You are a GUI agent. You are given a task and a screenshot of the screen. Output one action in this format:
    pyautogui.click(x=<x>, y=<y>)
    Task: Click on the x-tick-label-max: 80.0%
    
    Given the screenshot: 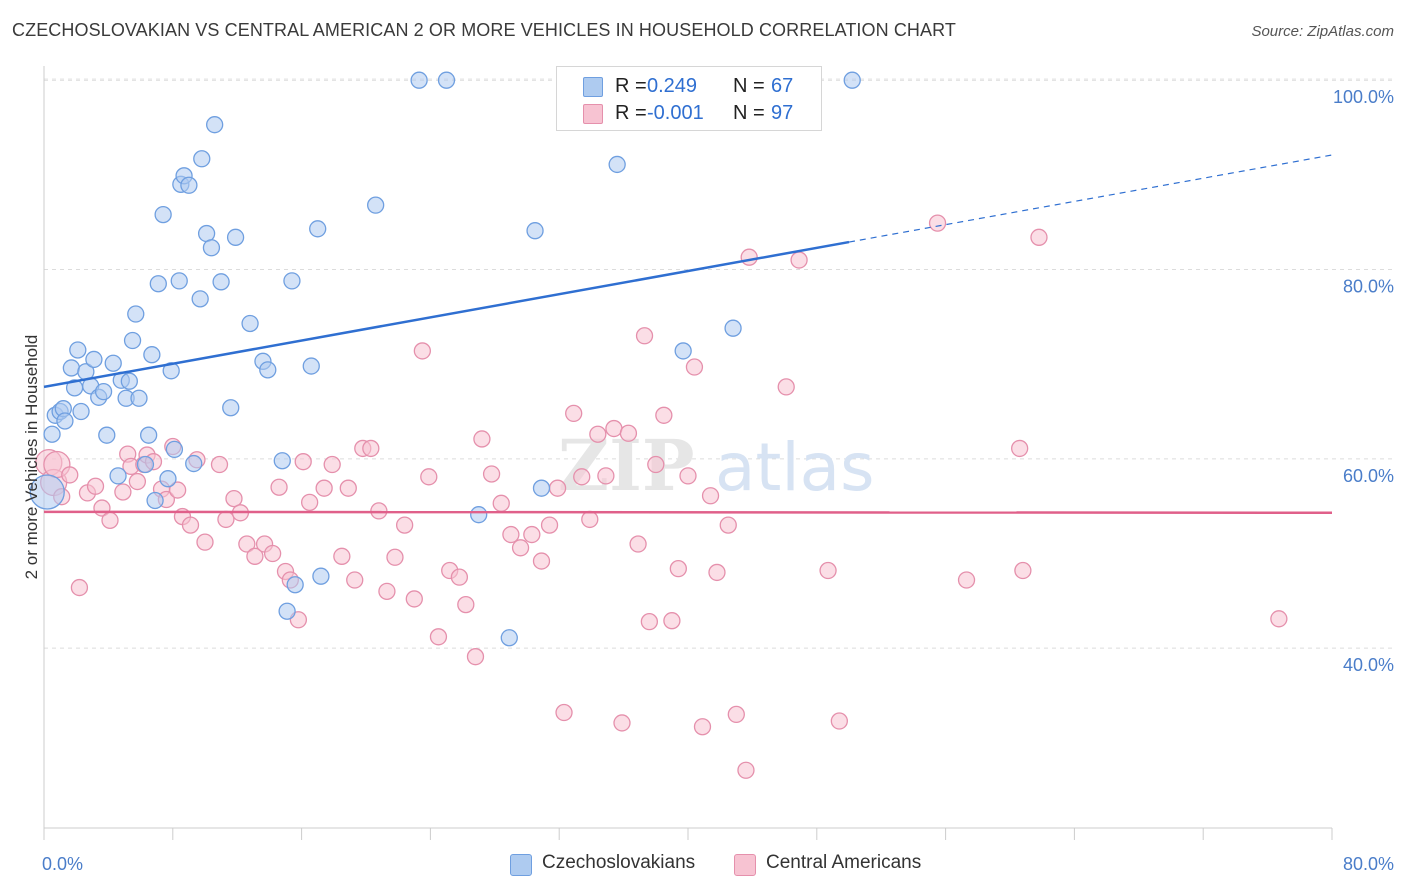 What is the action you would take?
    pyautogui.click(x=1368, y=864)
    